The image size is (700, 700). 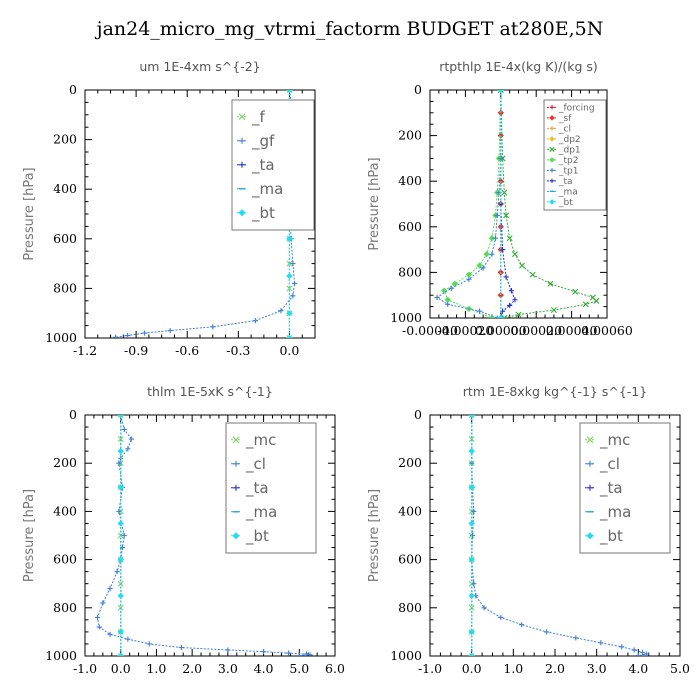 What do you see at coordinates (258, 117) in the screenshot?
I see `legend-label: _f` at bounding box center [258, 117].